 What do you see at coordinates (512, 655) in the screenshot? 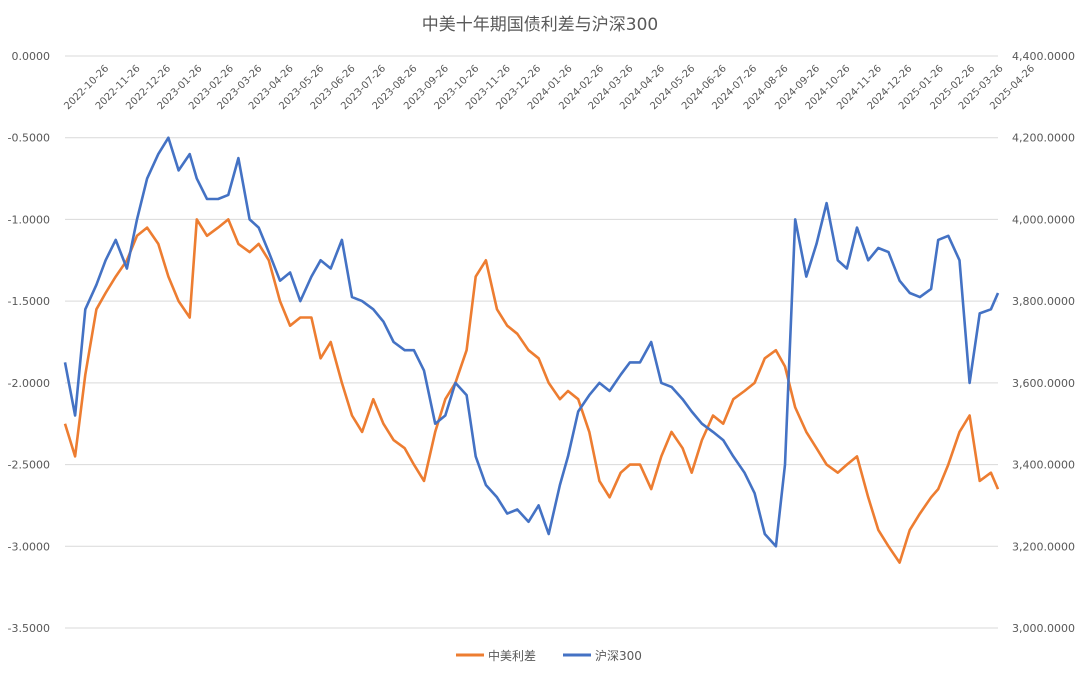
I see `legend-label-spread: 中美利差` at bounding box center [512, 655].